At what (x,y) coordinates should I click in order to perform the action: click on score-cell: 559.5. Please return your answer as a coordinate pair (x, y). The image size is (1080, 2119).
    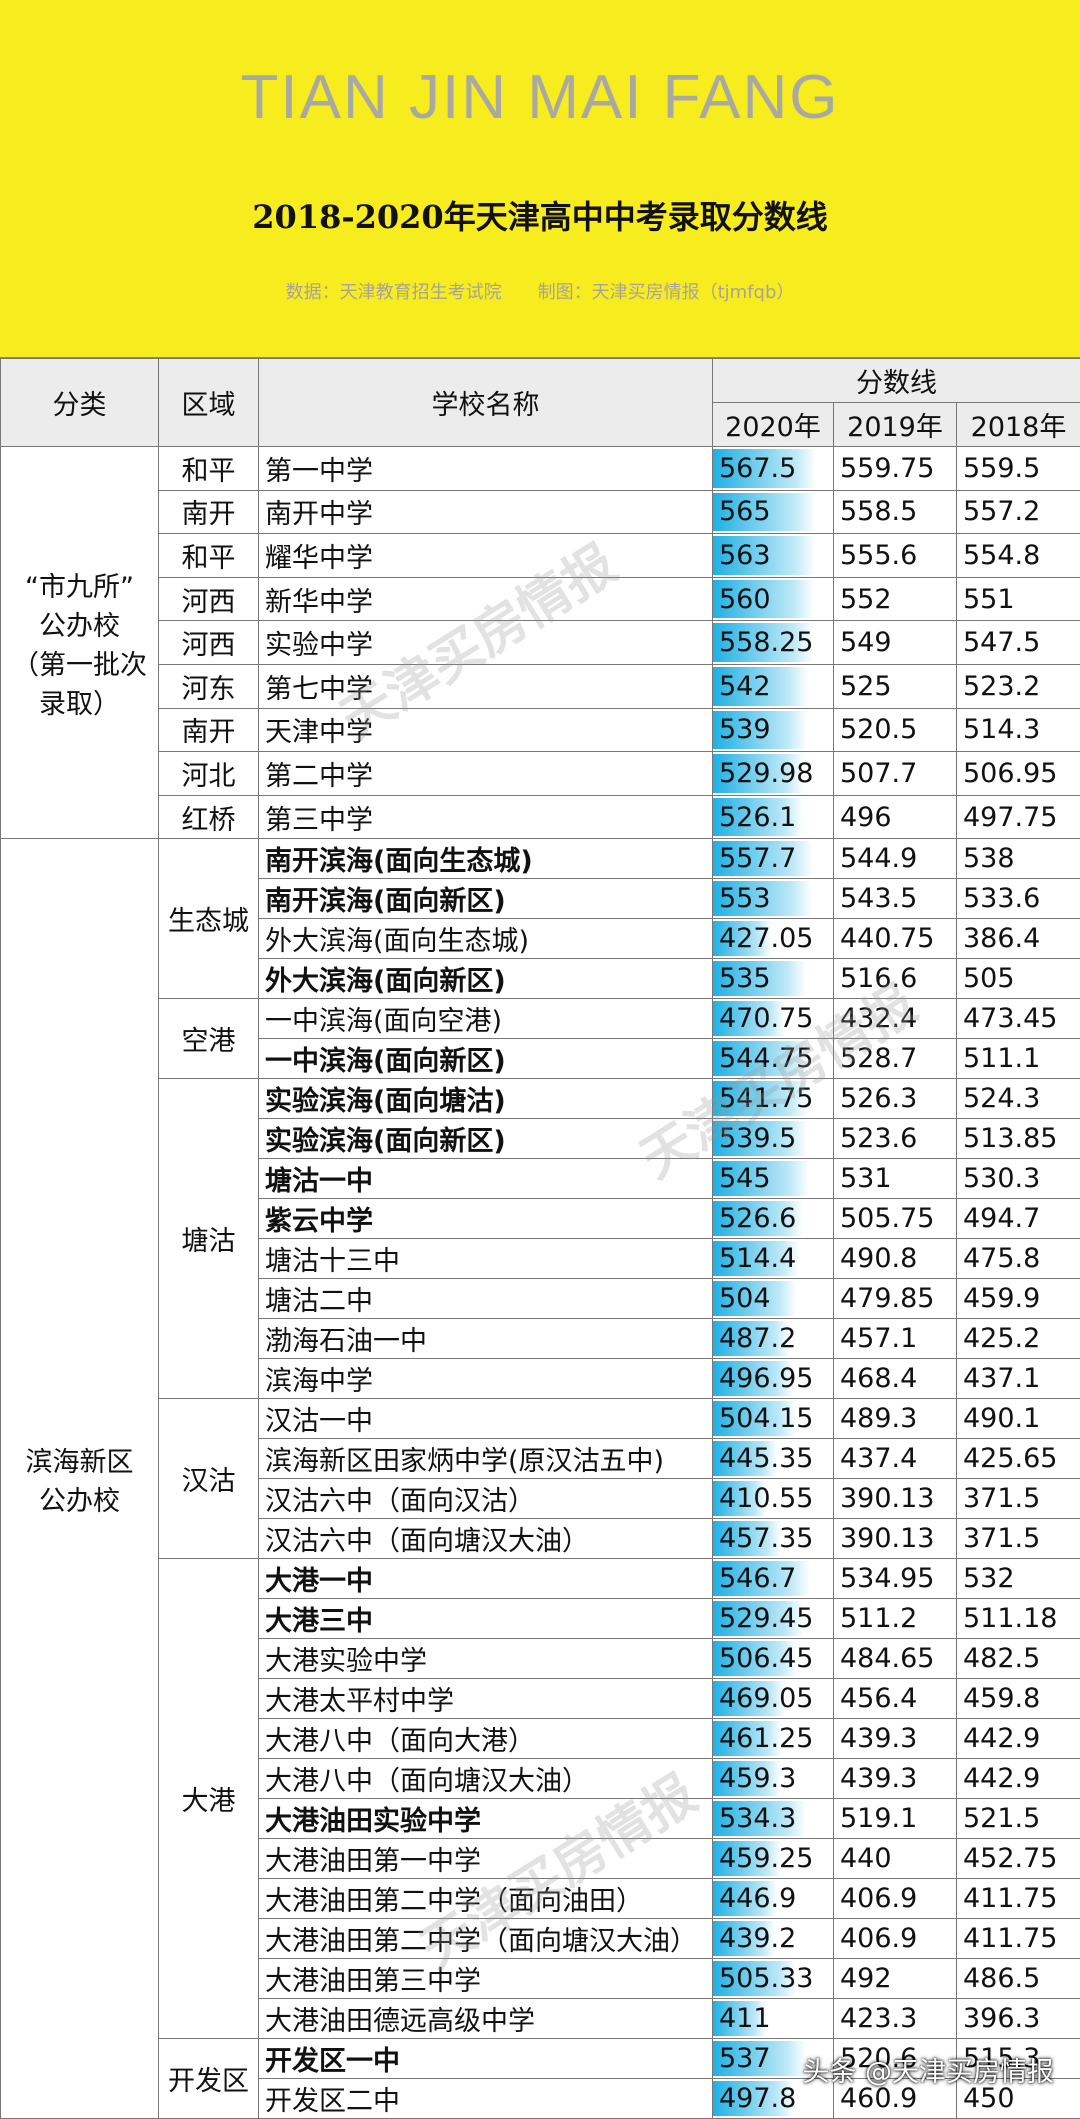
    Looking at the image, I should click on (1018, 469).